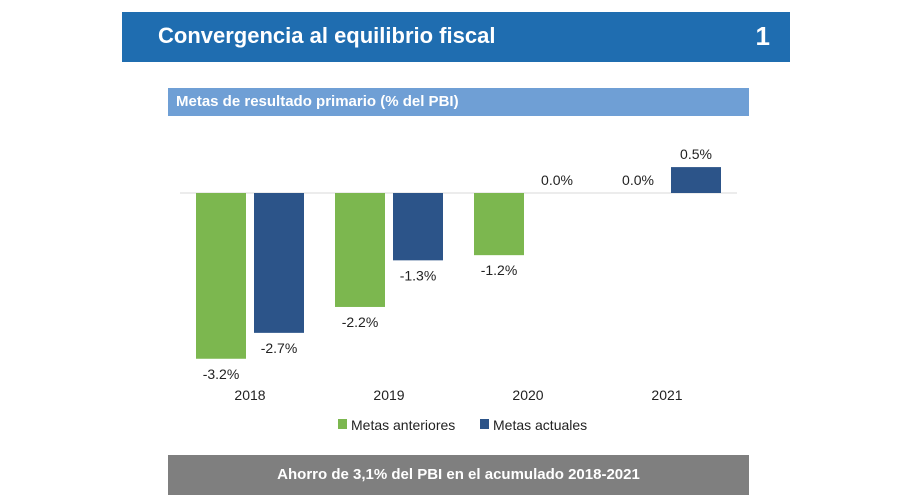 The width and height of the screenshot is (900, 500). Describe the element at coordinates (360, 250) in the screenshot. I see `bar-metas-anteriores-2019` at that location.